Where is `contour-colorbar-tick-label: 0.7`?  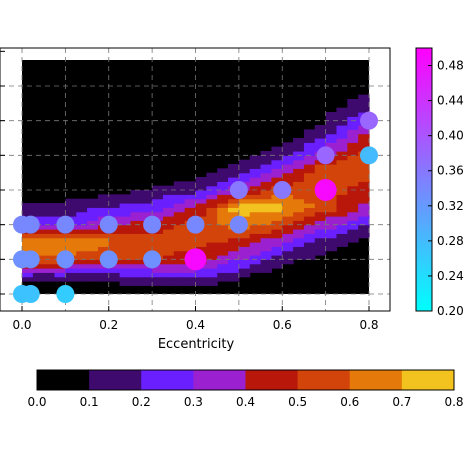 contour-colorbar-tick-label: 0.7 is located at coordinates (401, 402).